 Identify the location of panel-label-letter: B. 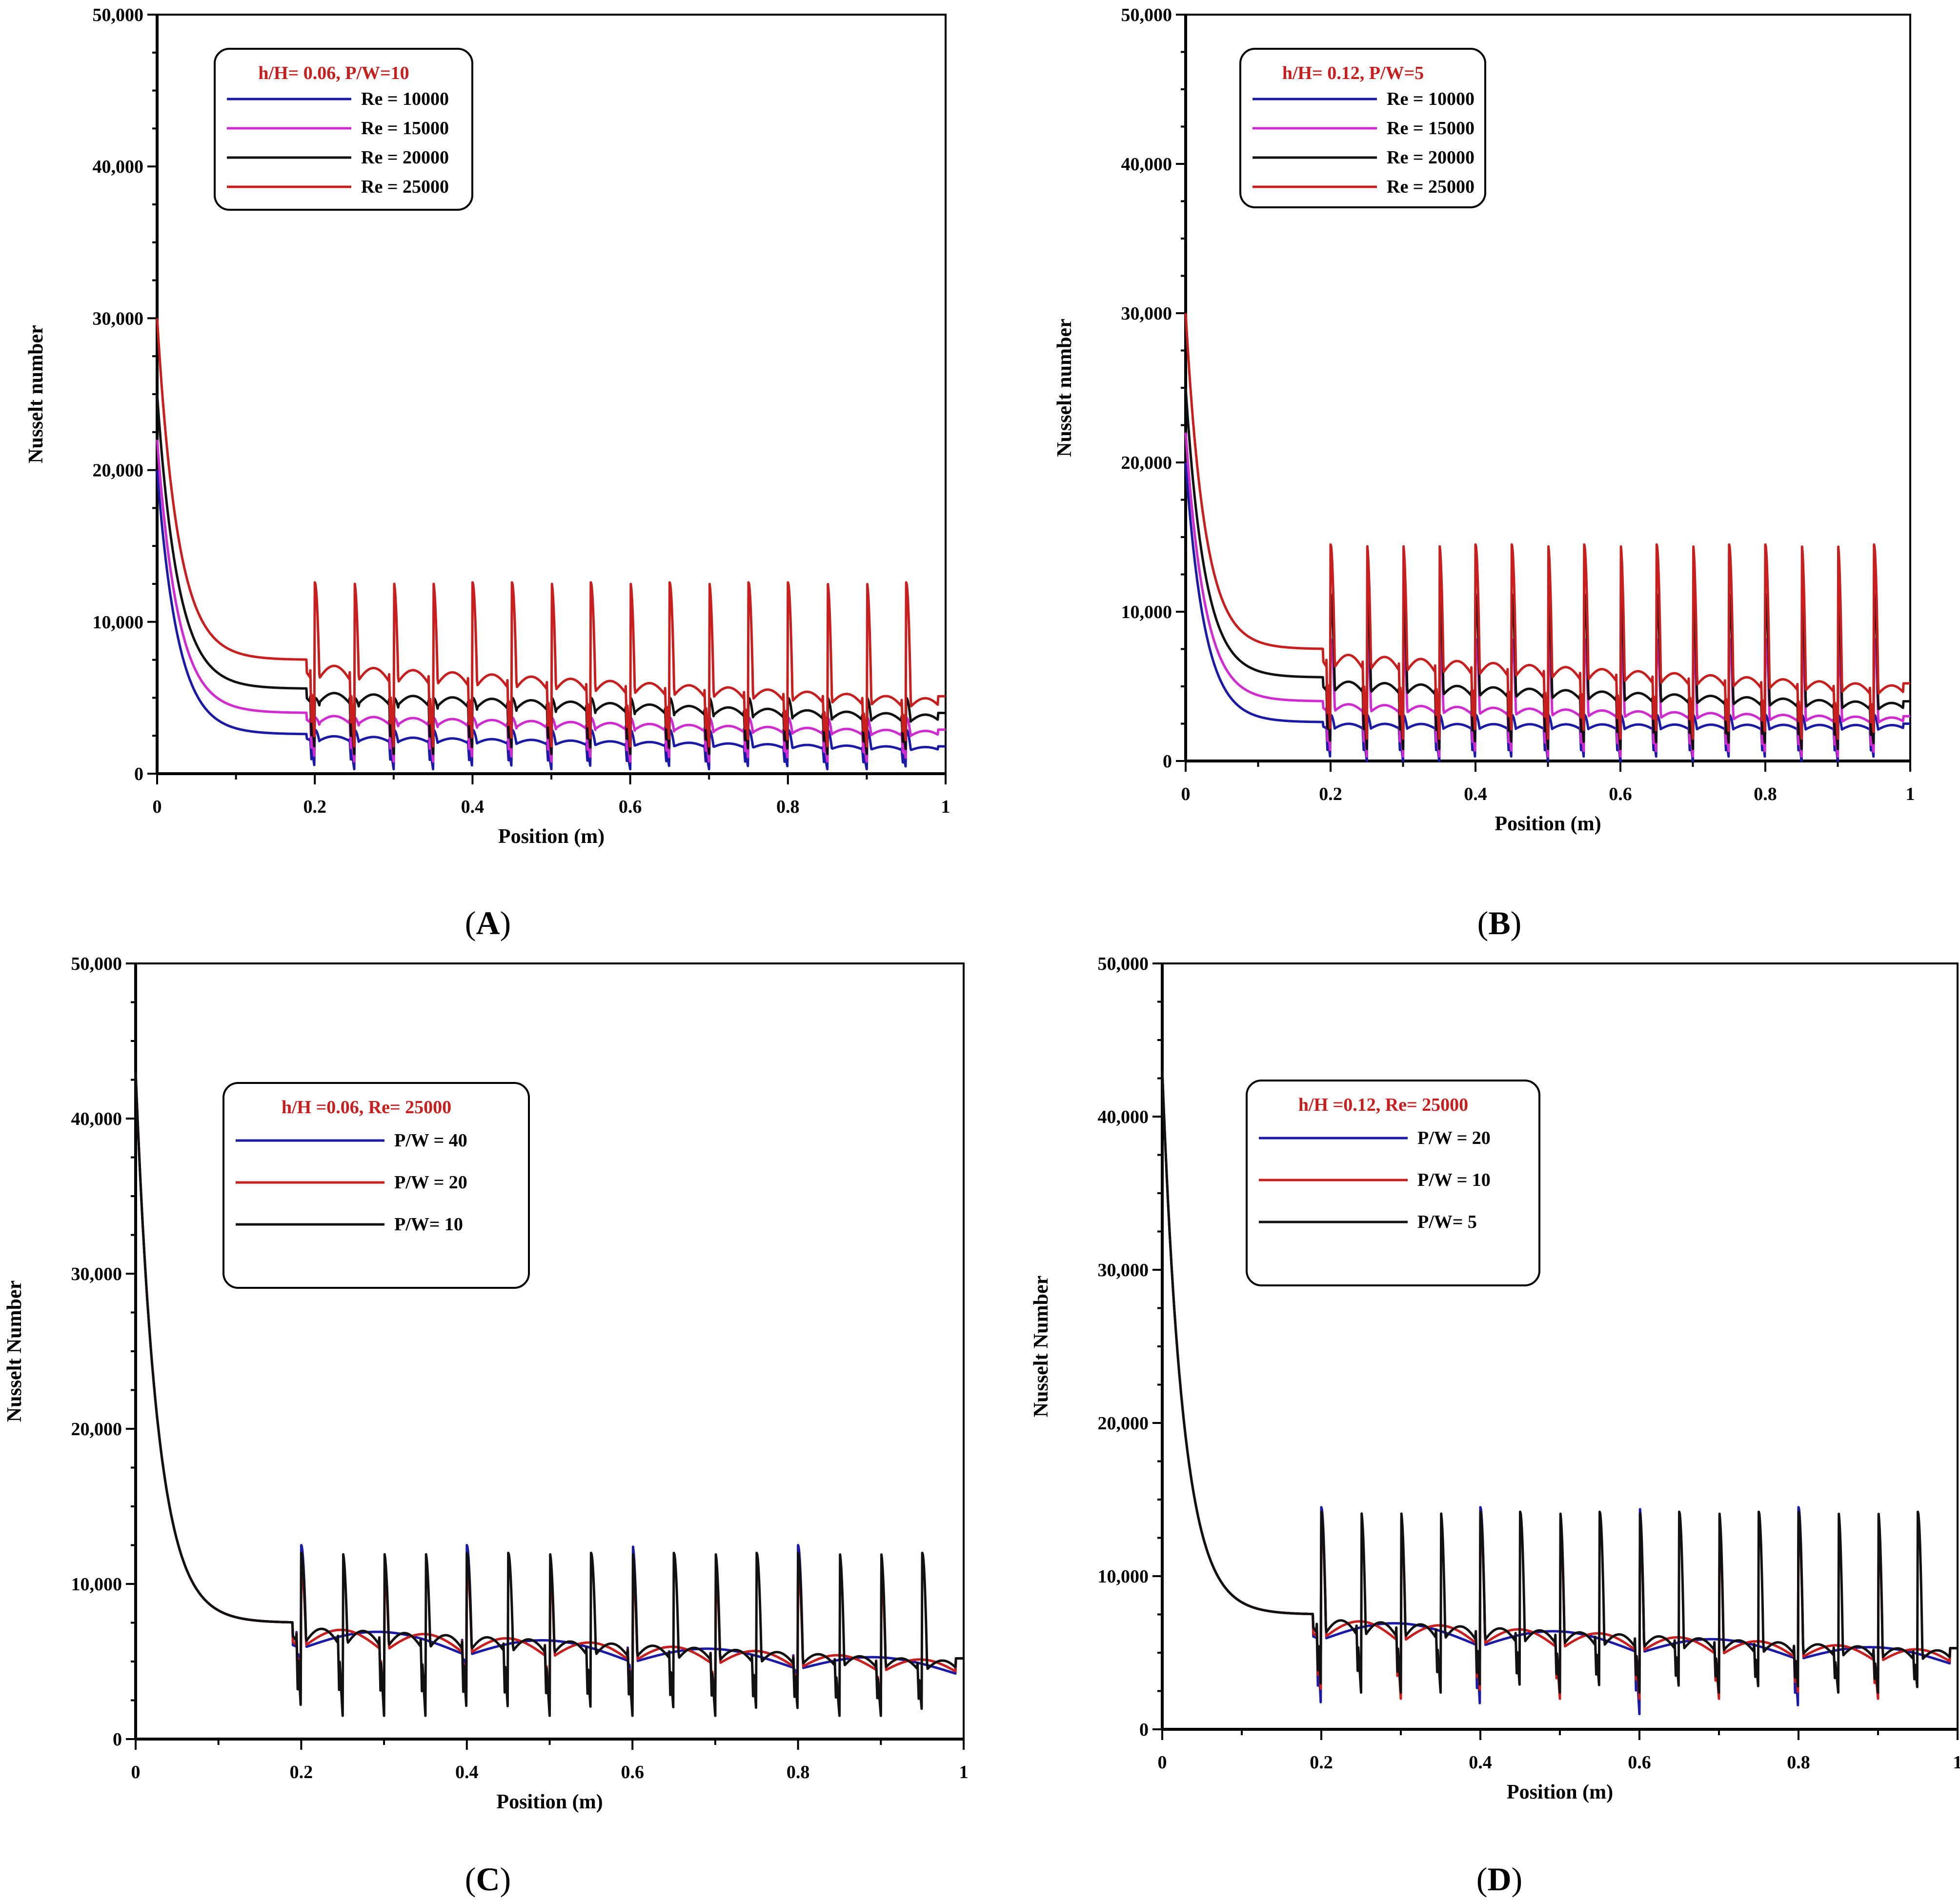
(1499, 923).